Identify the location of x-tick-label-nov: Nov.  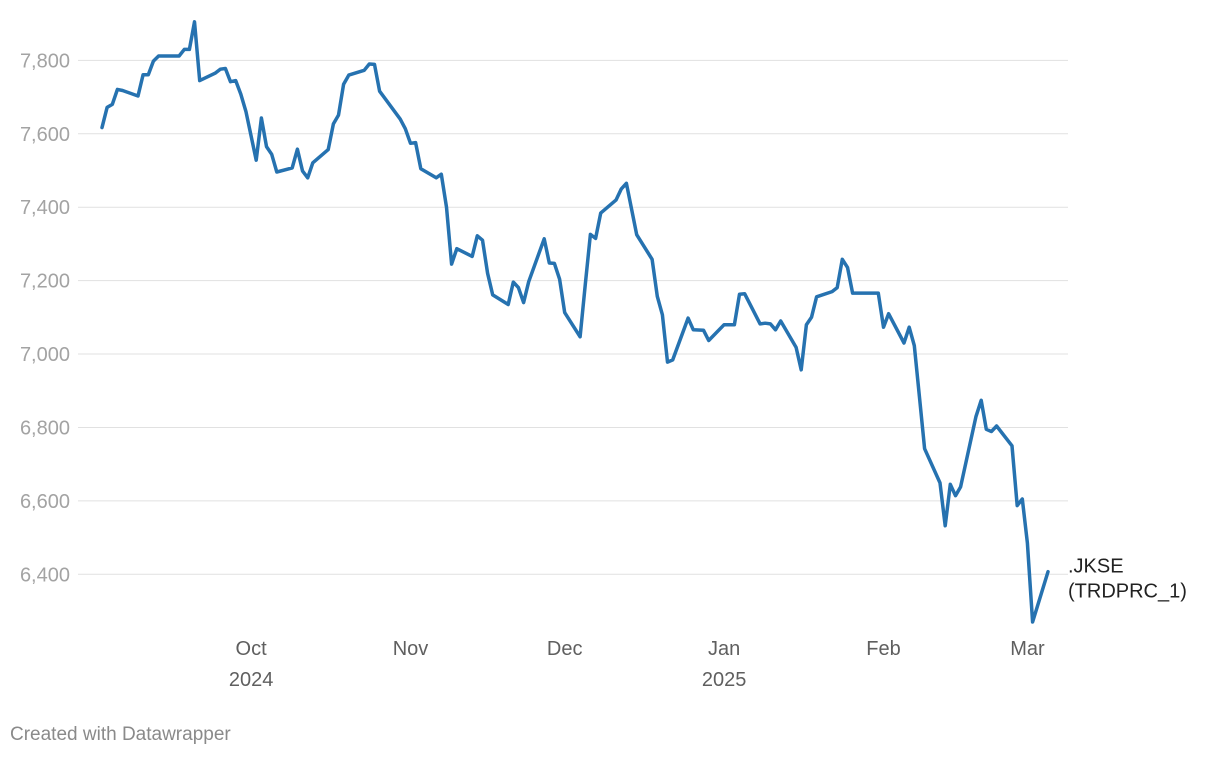
(411, 649).